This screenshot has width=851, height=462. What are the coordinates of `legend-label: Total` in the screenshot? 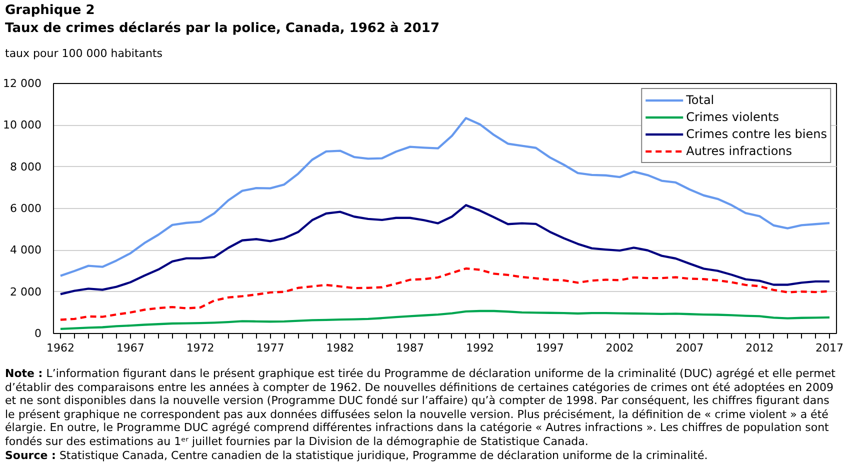 It's located at (700, 100).